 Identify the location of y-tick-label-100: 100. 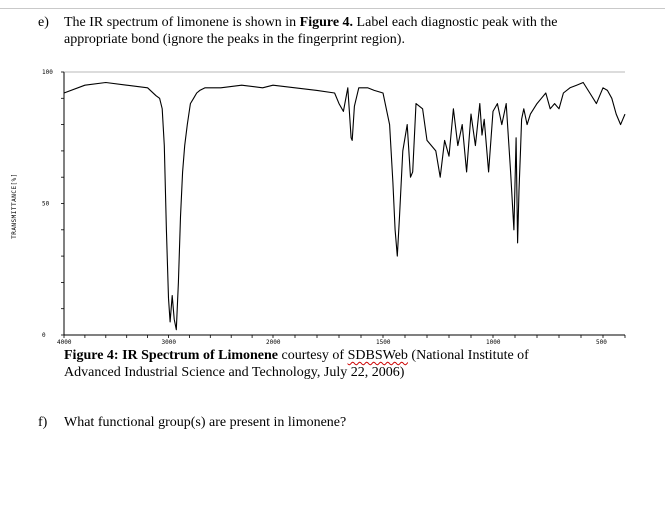
(47, 72).